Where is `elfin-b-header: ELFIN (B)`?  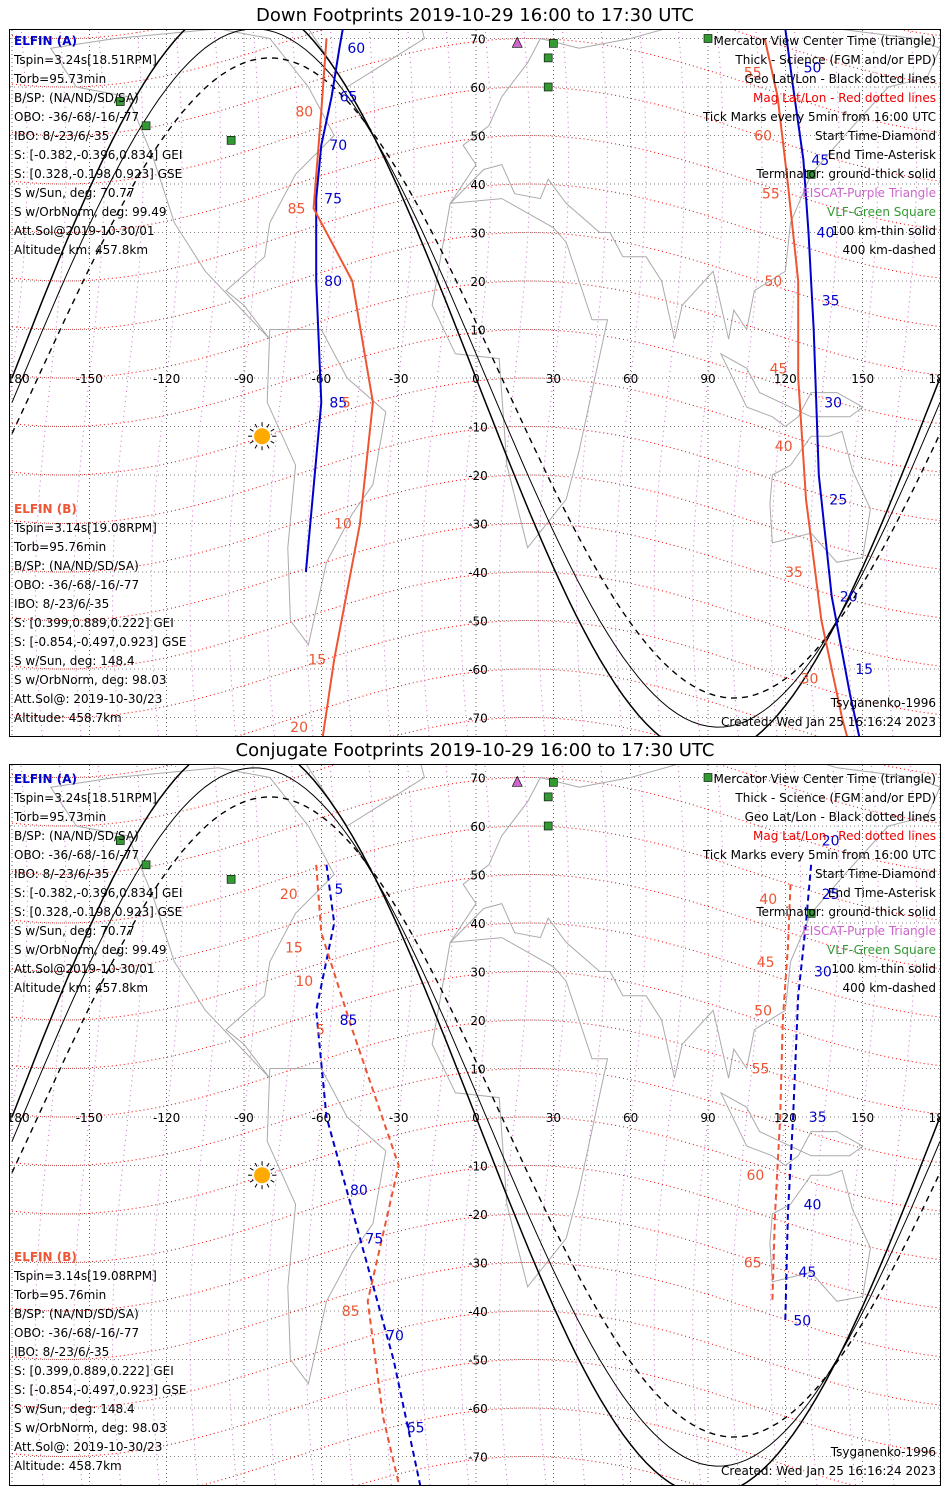 elfin-b-header: ELFIN (B) is located at coordinates (45, 509).